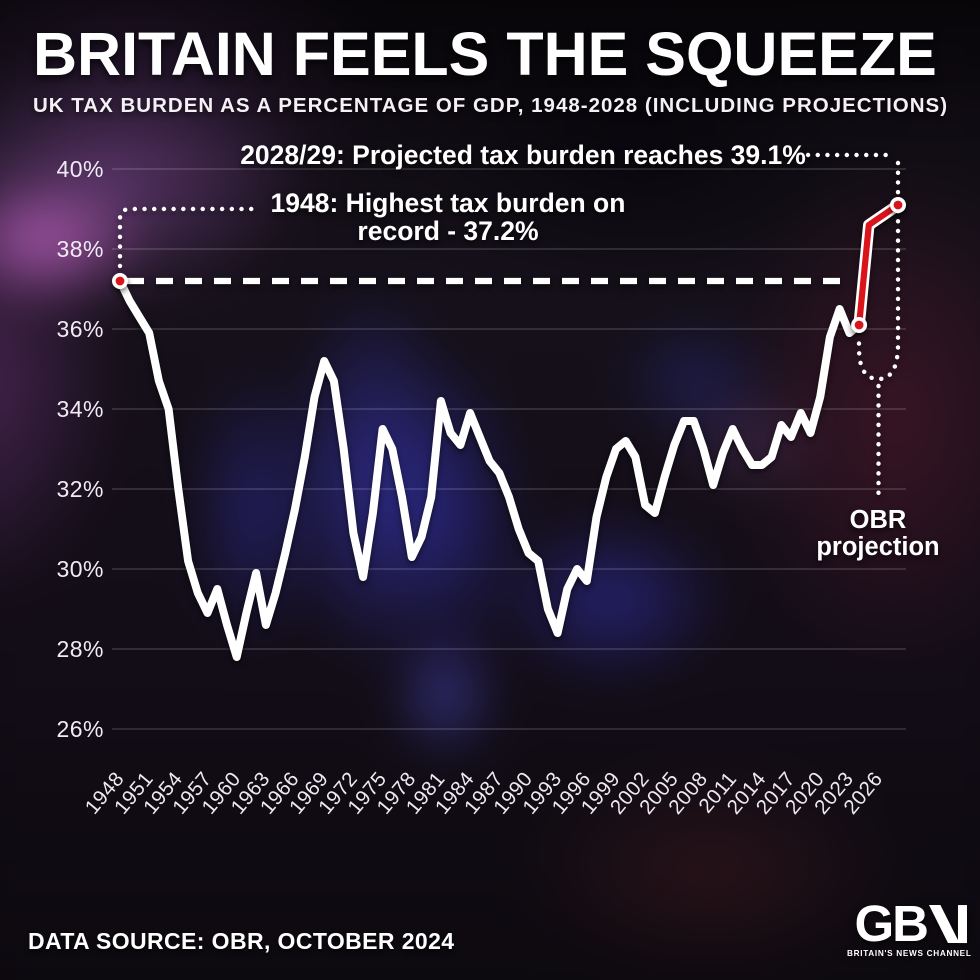  What do you see at coordinates (80, 569) in the screenshot?
I see `y-tick-label: 30%` at bounding box center [80, 569].